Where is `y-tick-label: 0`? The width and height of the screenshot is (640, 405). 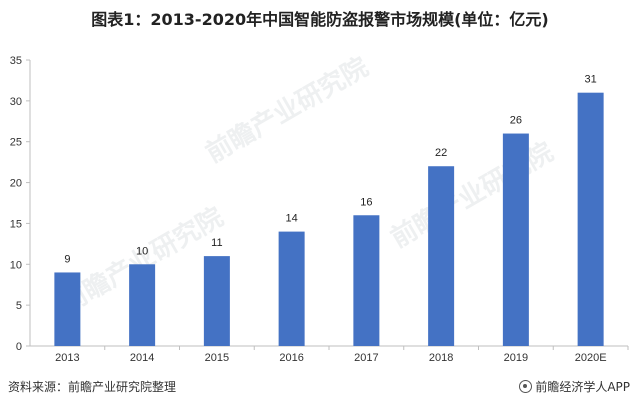 y-tick-label: 0 is located at coordinates (19, 347).